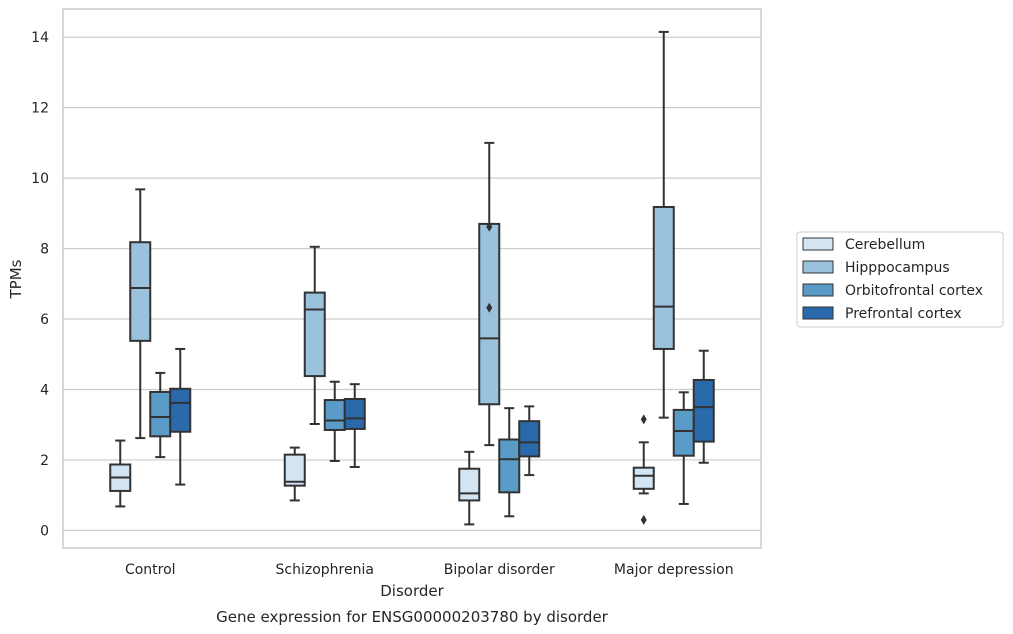  I want to click on legend-frame, so click(900, 279).